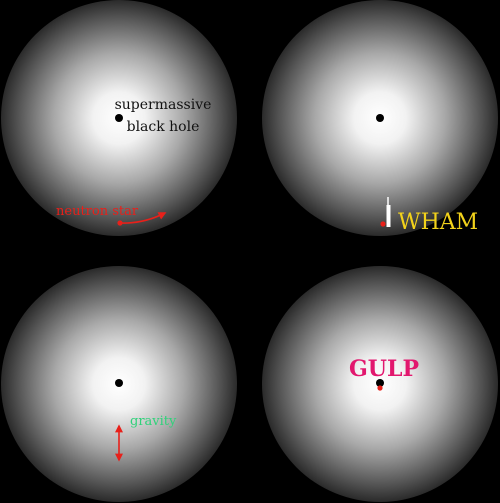 This screenshot has width=500, height=503. I want to click on impact-label: WHAM, so click(438, 222).